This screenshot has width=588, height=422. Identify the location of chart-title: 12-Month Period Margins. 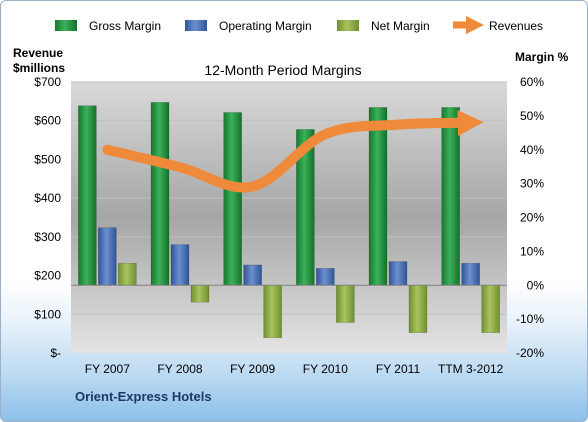
(282, 70).